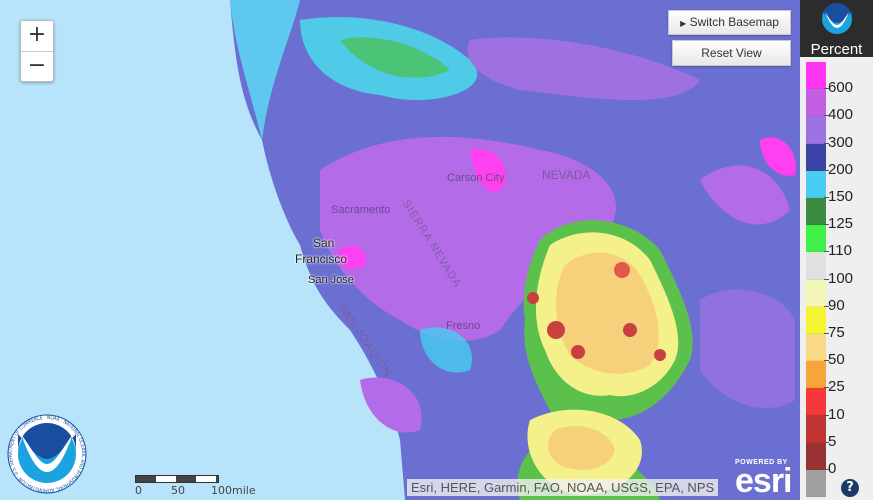 The width and height of the screenshot is (873, 500). Describe the element at coordinates (830, 468) in the screenshot. I see `legend-tick-label: 0` at that location.